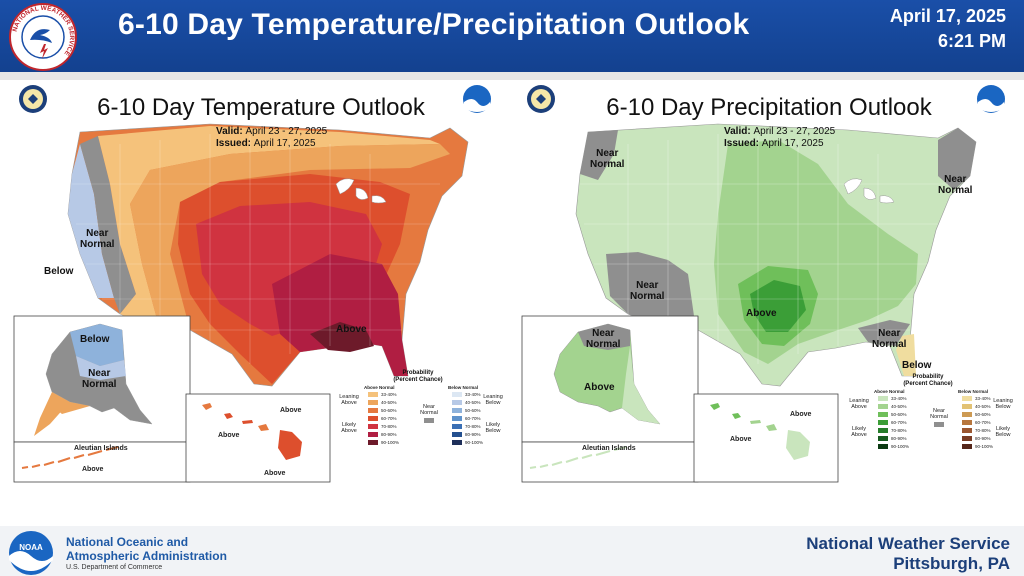 The image size is (1024, 576). What do you see at coordinates (647, 285) in the screenshot?
I see `precip-sw-near-line1: Near` at bounding box center [647, 285].